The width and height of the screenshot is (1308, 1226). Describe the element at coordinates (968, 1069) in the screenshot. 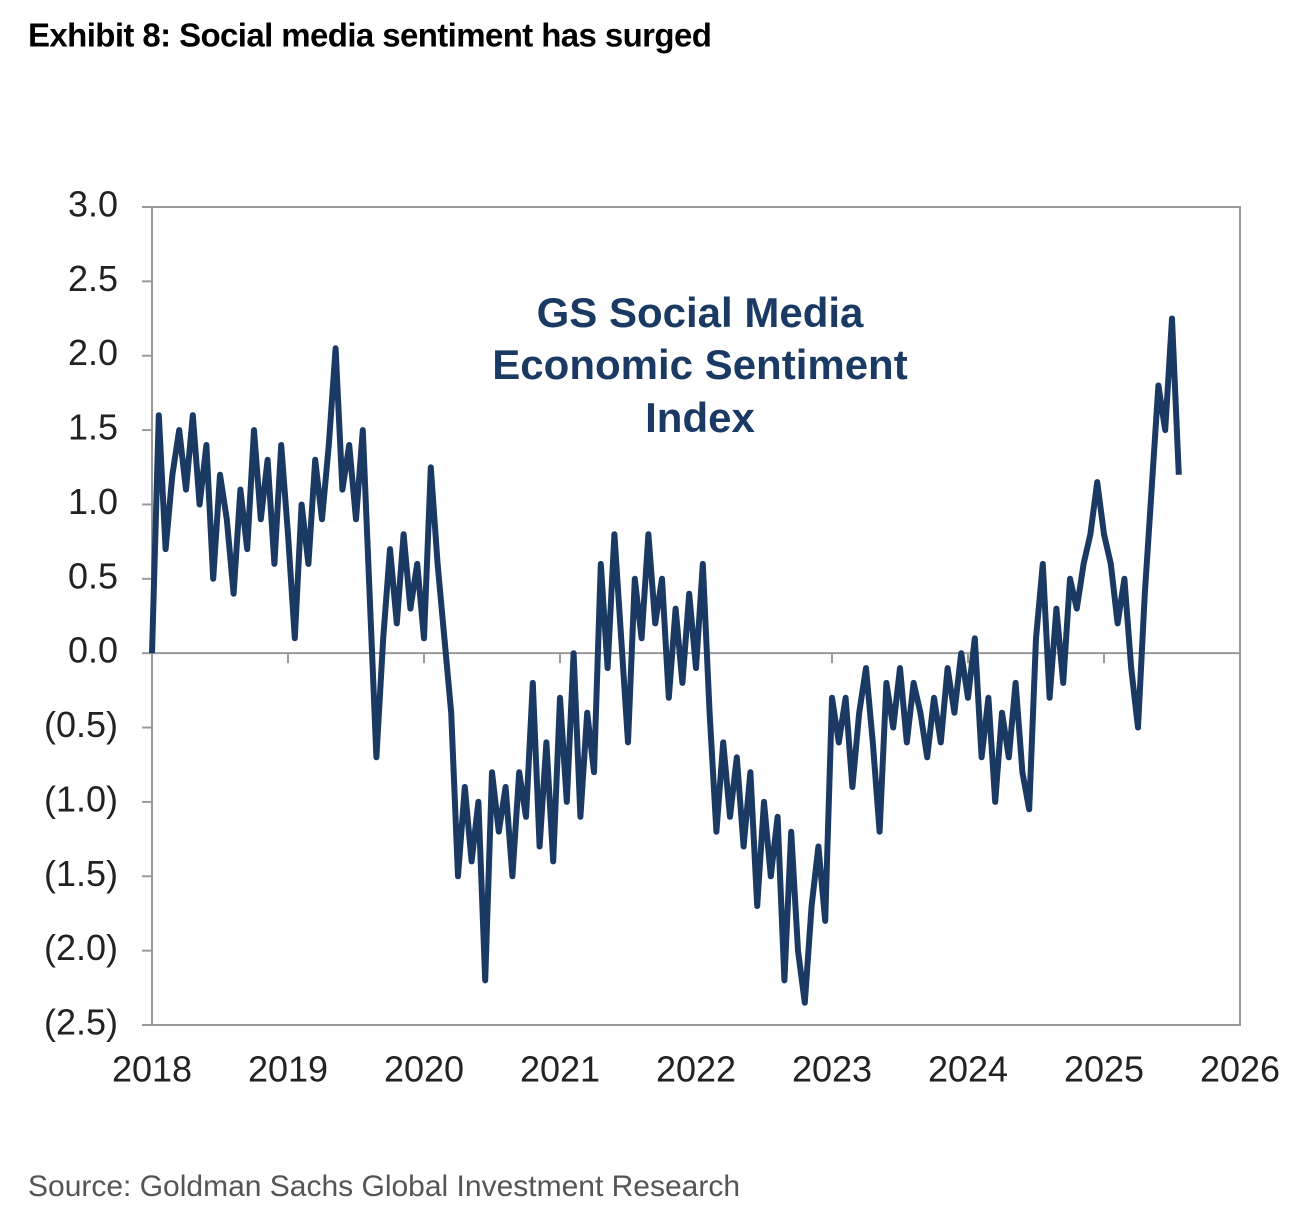

I see `x-tick-label: 2024` at that location.